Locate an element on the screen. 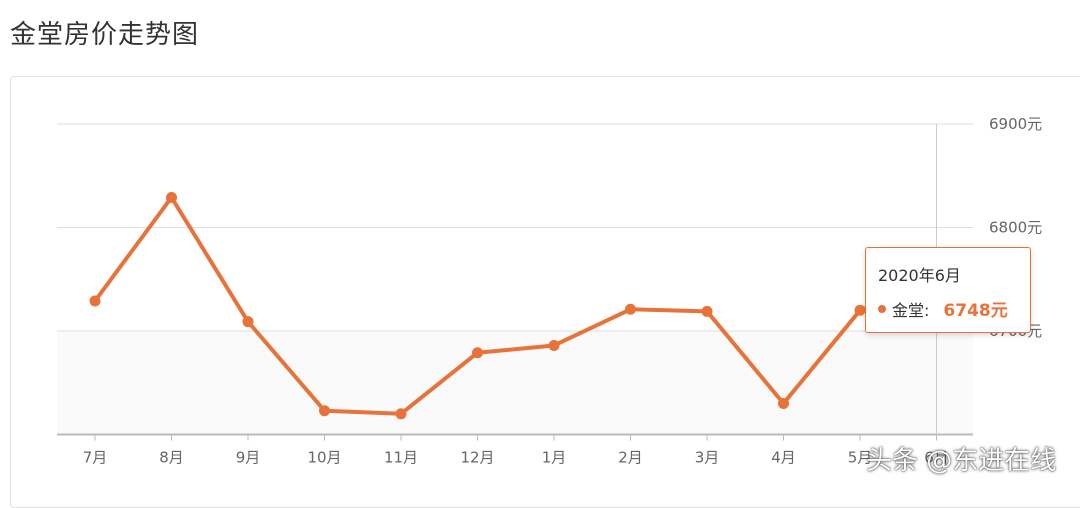  tooltip-row: 金堂: 6748元 is located at coordinates (943, 308).